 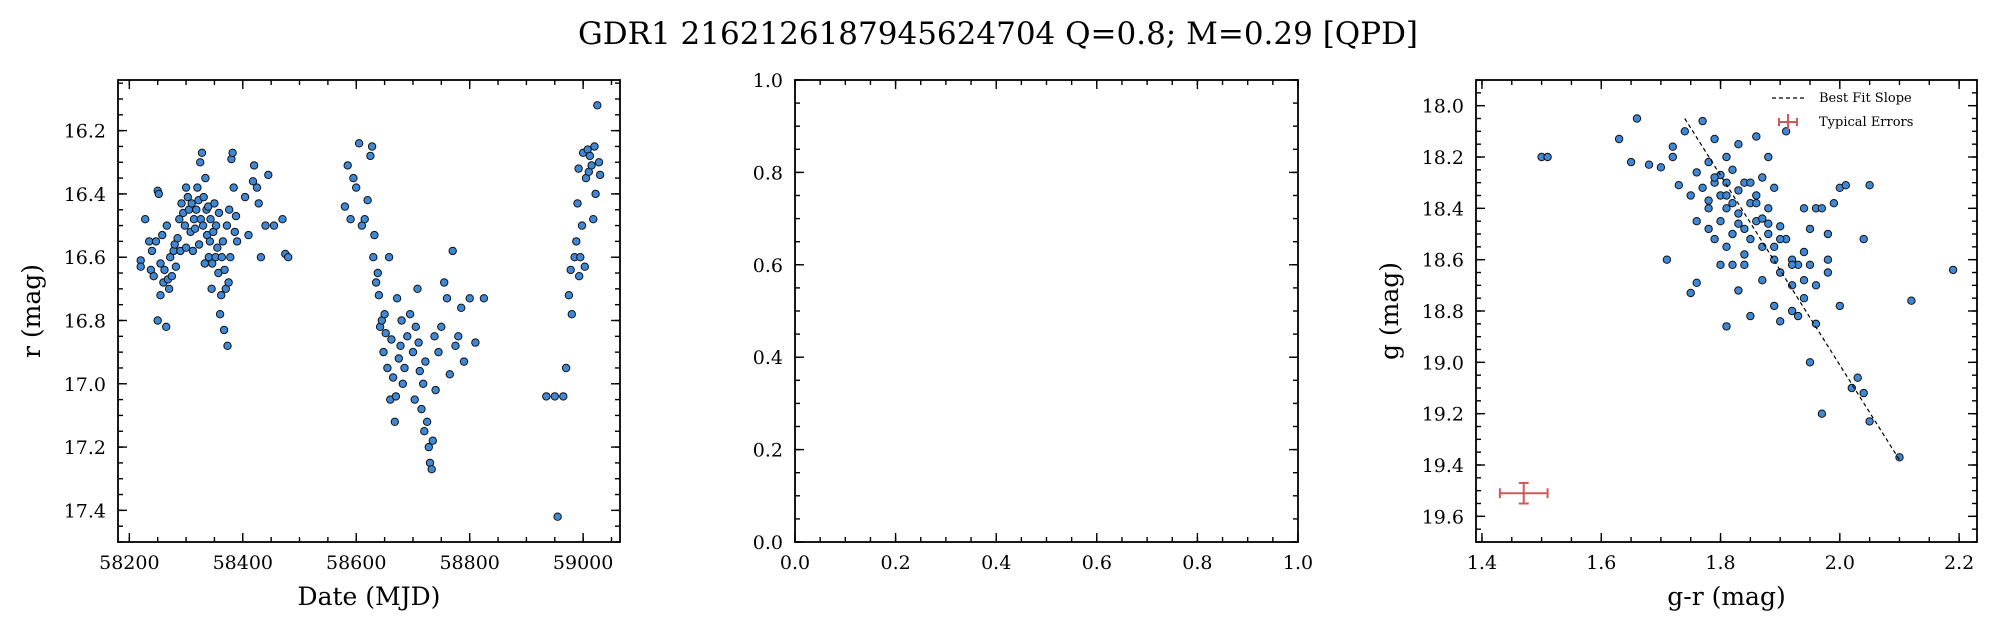 I want to click on x-axis-label: Date (MJD), so click(x=369, y=596).